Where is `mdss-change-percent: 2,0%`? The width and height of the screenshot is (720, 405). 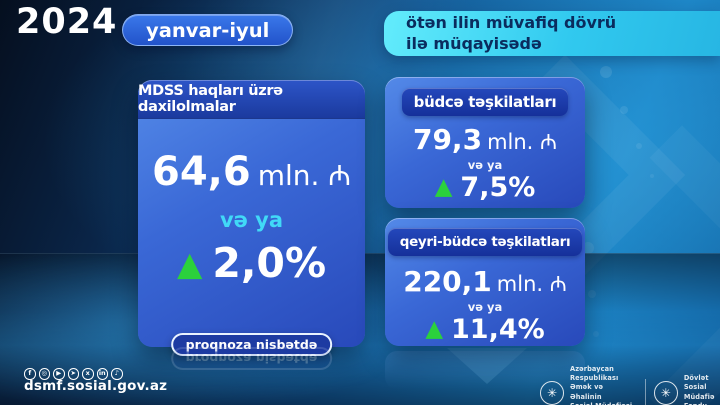 mdss-change-percent: 2,0% is located at coordinates (269, 263).